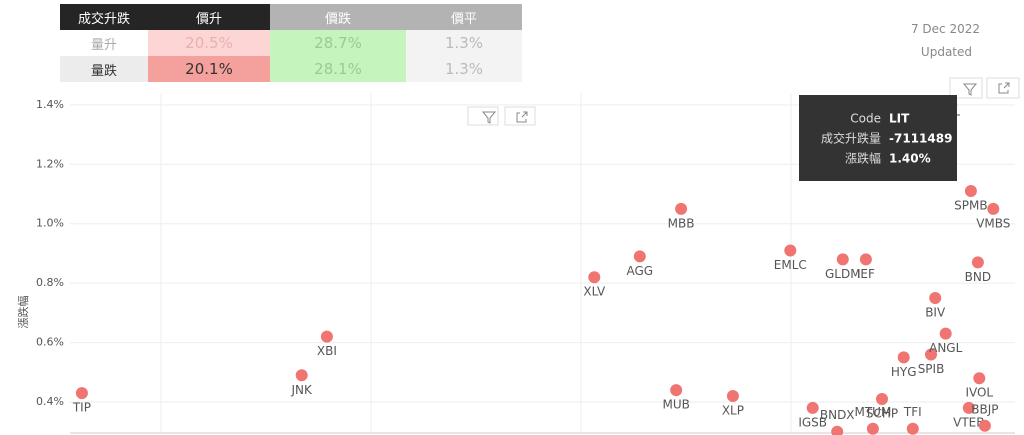 The image size is (1024, 435). I want to click on data-label: SCHP, so click(882, 414).